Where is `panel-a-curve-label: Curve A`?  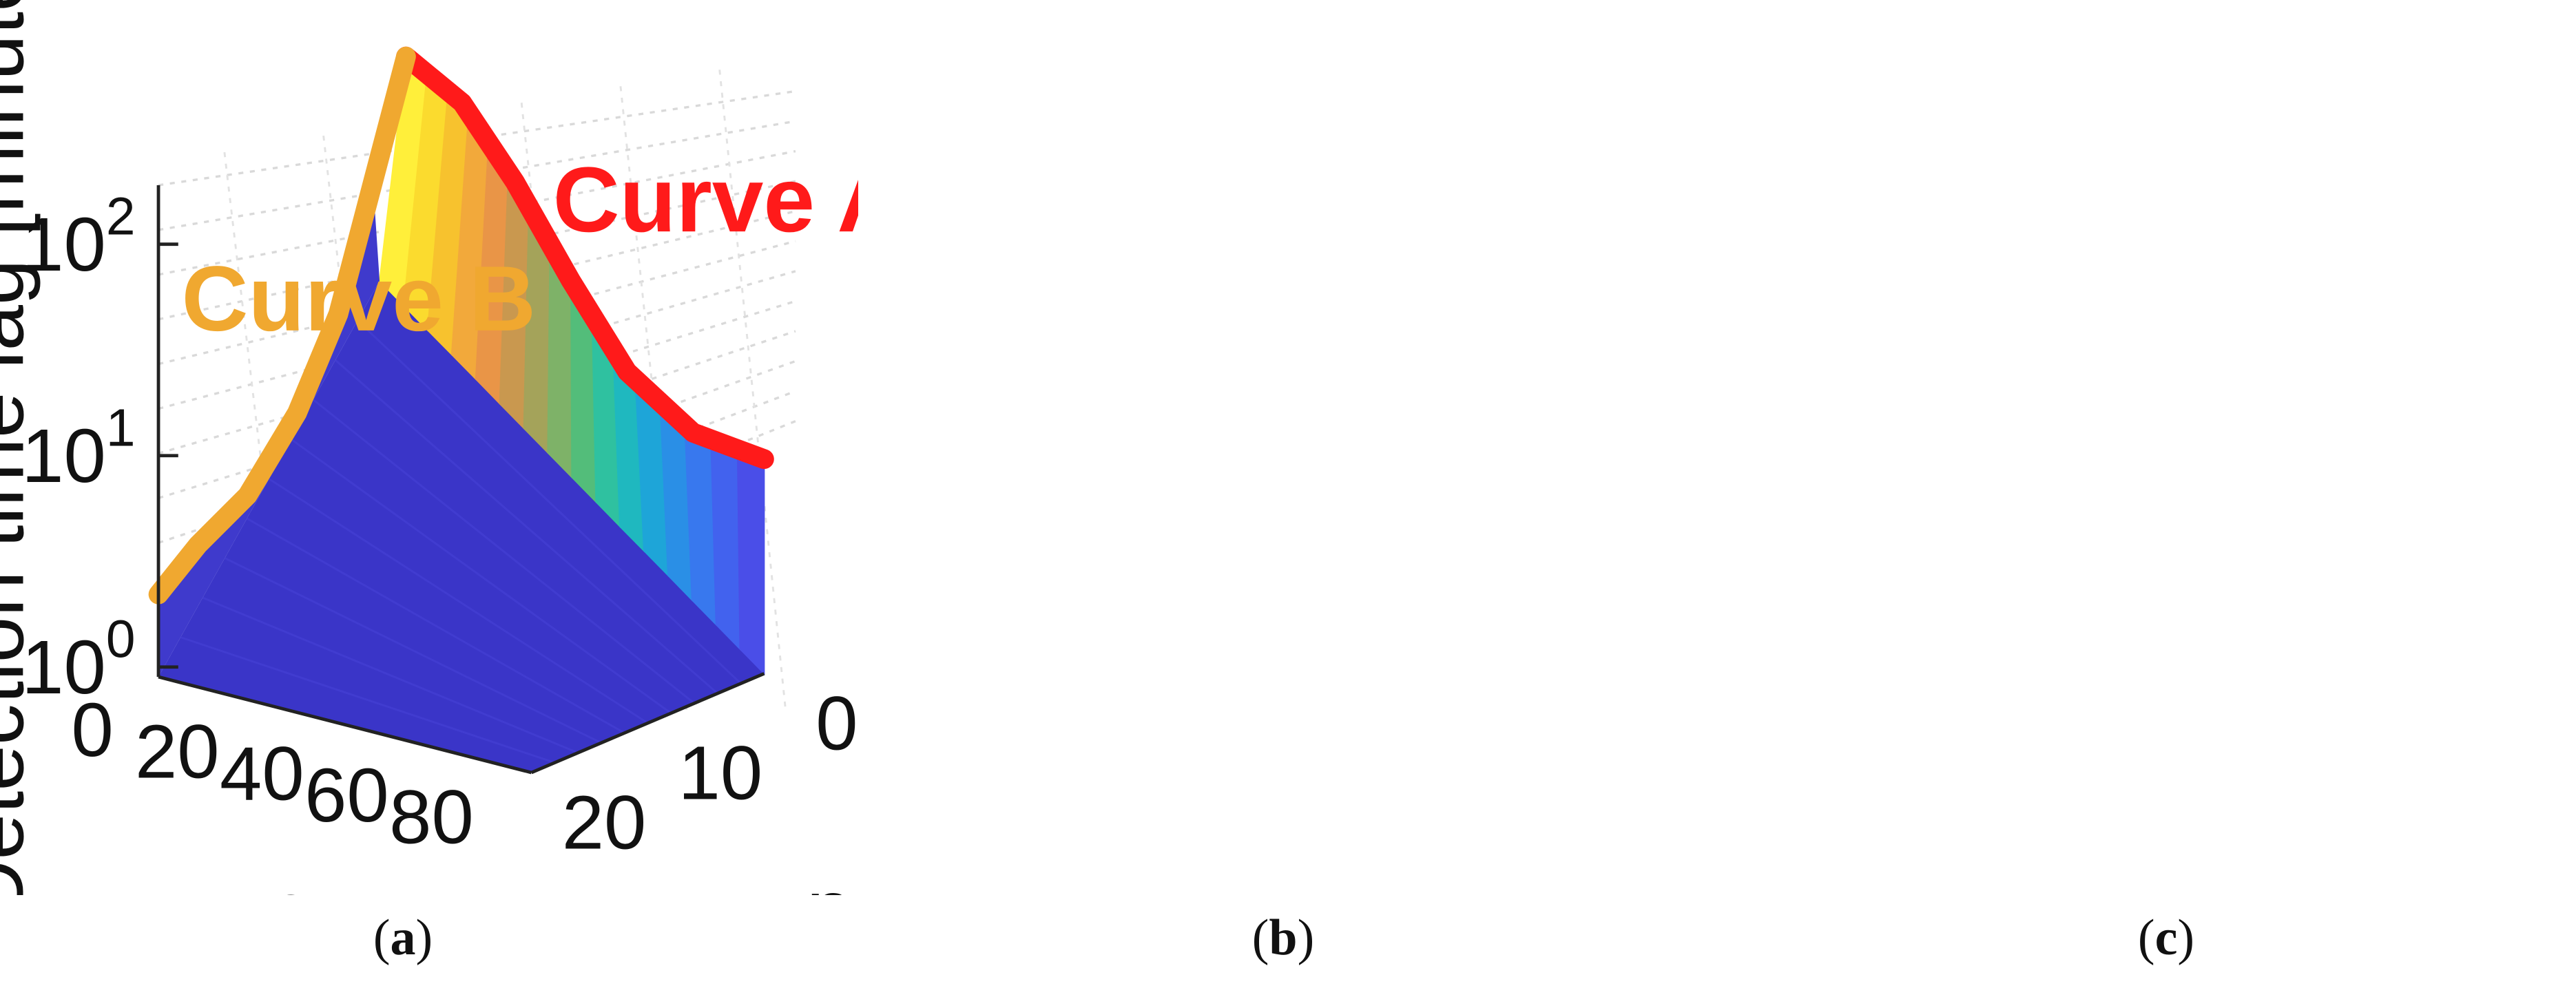 panel-a-curve-label: Curve A is located at coordinates (706, 200).